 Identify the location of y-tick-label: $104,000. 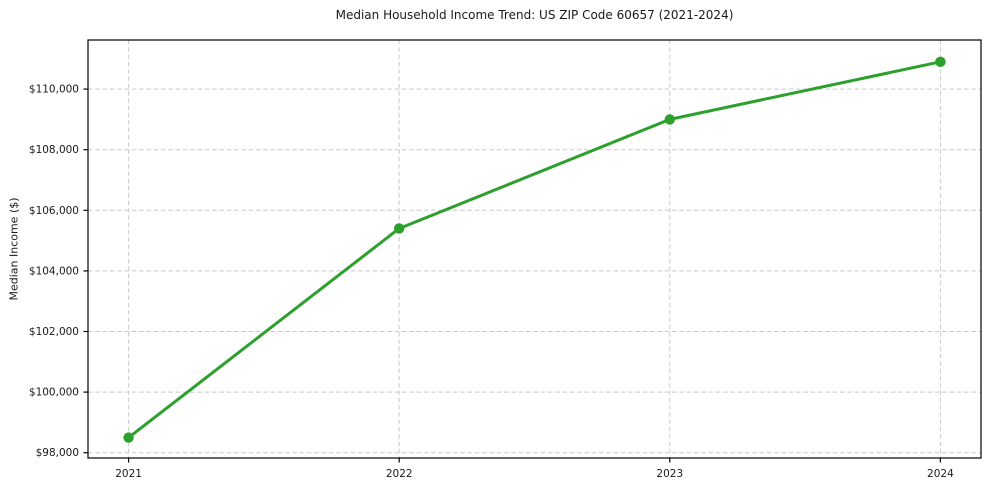
(54, 271).